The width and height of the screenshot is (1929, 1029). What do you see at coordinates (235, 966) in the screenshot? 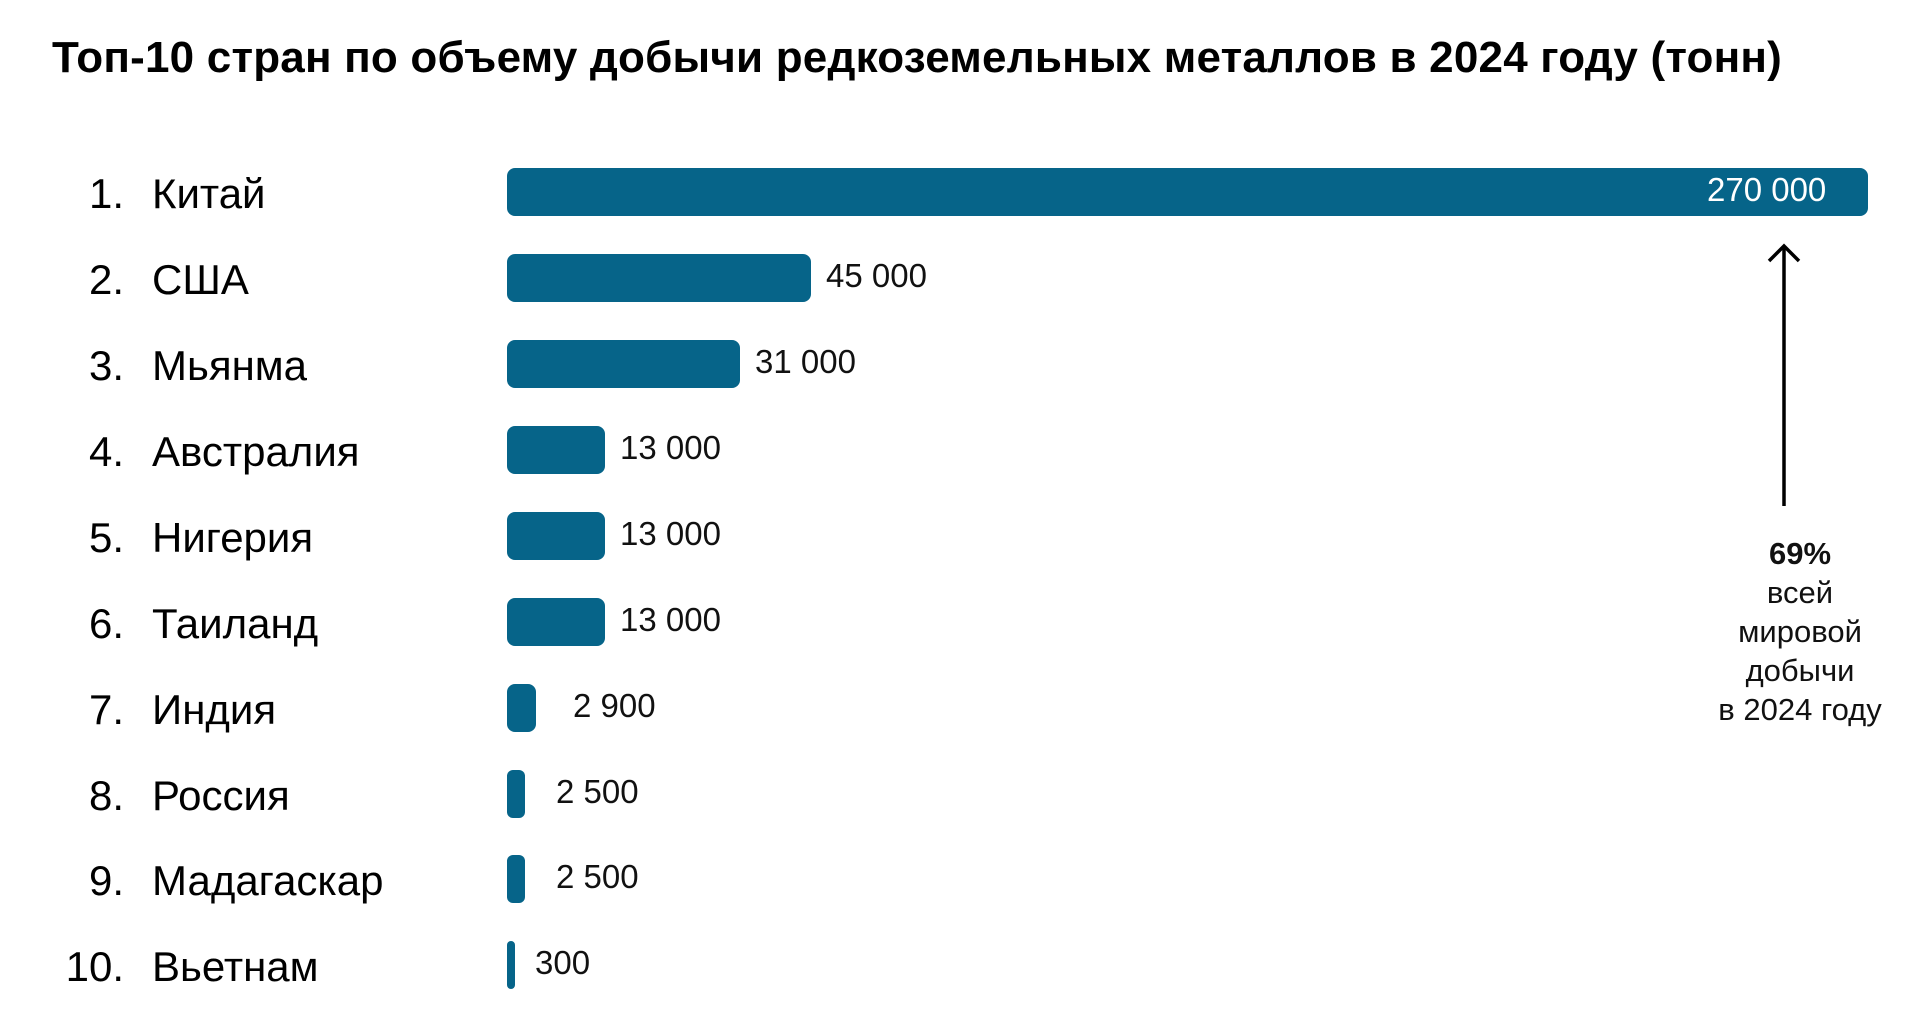
I see `country-label: Вьетнам` at bounding box center [235, 966].